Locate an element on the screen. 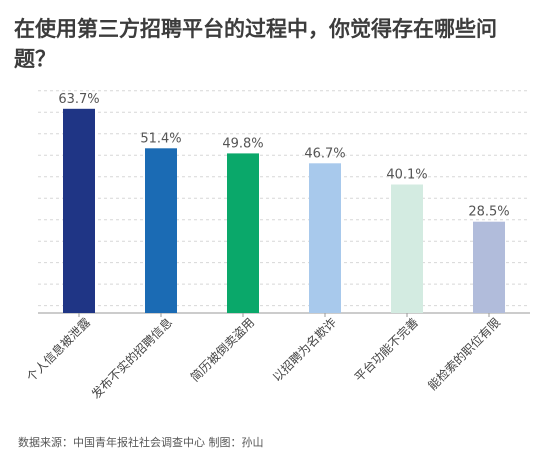 The width and height of the screenshot is (550, 468). x-tick-label-2: 发布不实的招聘信息 is located at coordinates (131, 358).